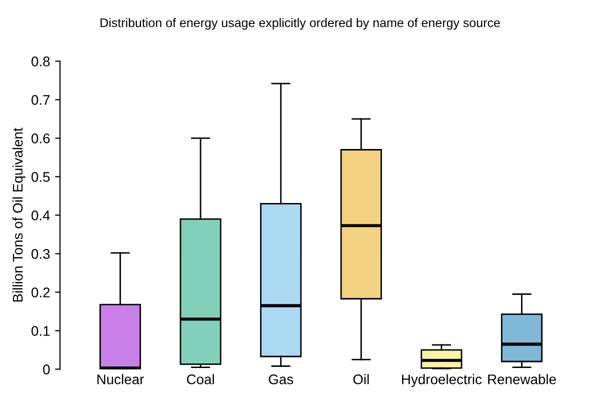 The image size is (600, 400). What do you see at coordinates (19, 215) in the screenshot?
I see `y-axis-title: Billion Tons of Oil Equivalent` at bounding box center [19, 215].